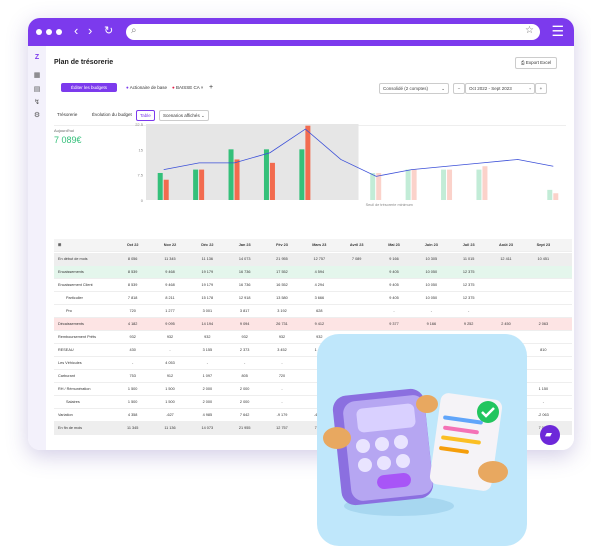 This screenshot has width=591, height=555. I want to click on table-row: Pro 720 1 277 3 001 3 817 3 192 628 - - -, so click(313, 311).